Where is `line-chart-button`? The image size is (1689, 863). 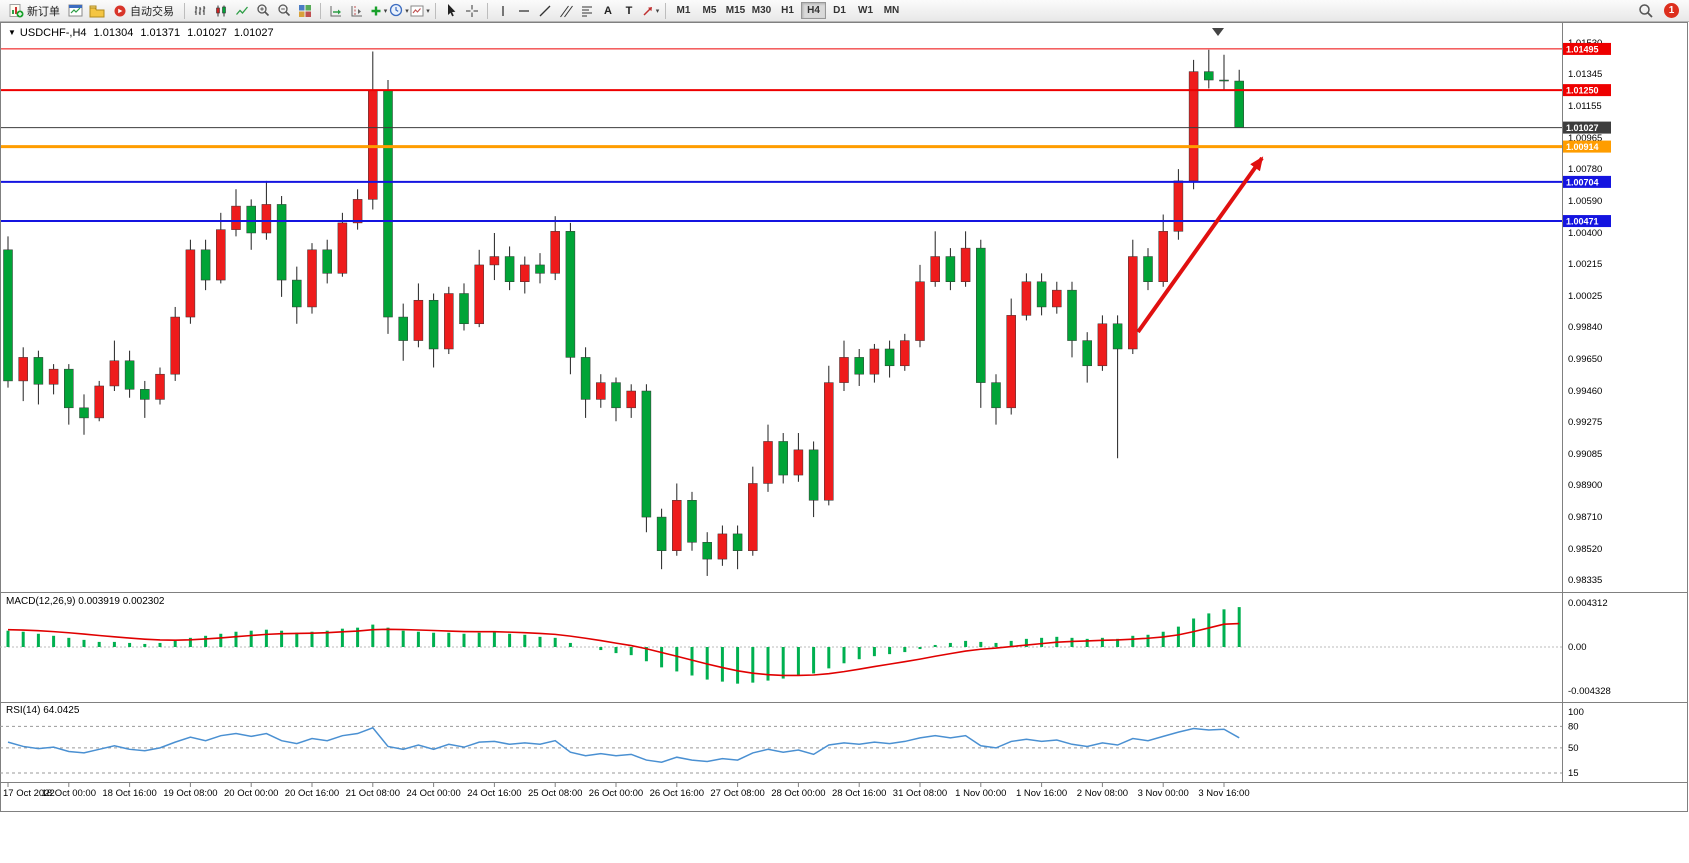
line-chart-button is located at coordinates (242, 11).